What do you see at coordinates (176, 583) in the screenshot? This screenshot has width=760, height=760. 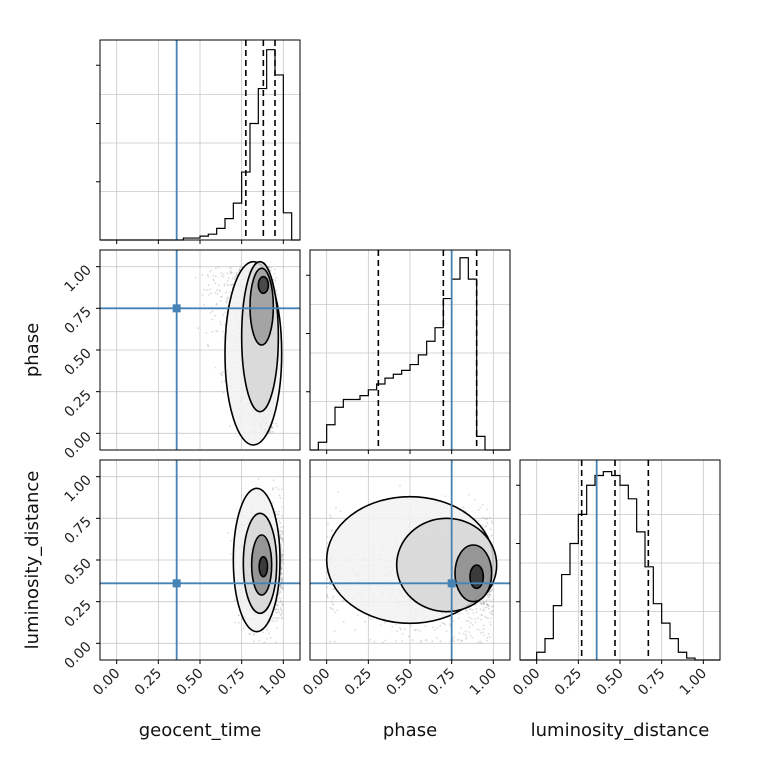 I see `truth-marker` at bounding box center [176, 583].